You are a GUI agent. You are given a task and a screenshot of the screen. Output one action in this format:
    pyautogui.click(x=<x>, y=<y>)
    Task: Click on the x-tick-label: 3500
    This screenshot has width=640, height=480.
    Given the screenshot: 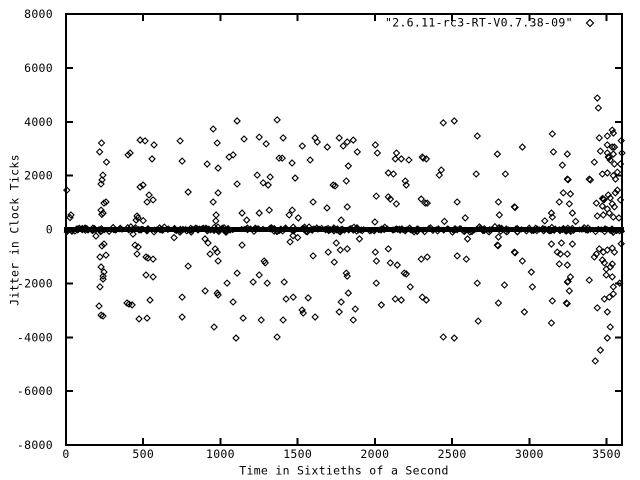 What is the action you would take?
    pyautogui.click(x=606, y=454)
    